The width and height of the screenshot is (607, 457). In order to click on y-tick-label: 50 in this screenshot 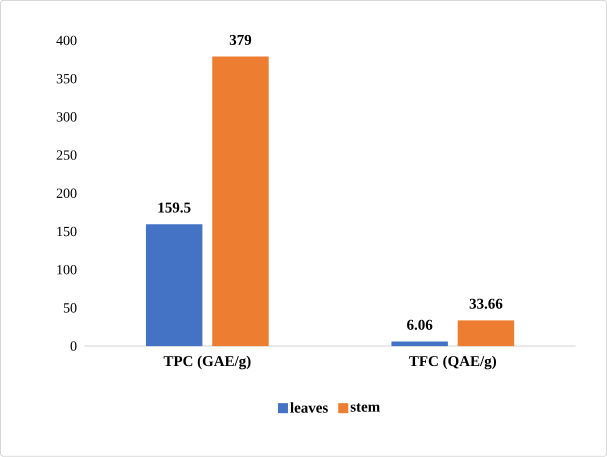, I will do `click(70, 308)`.